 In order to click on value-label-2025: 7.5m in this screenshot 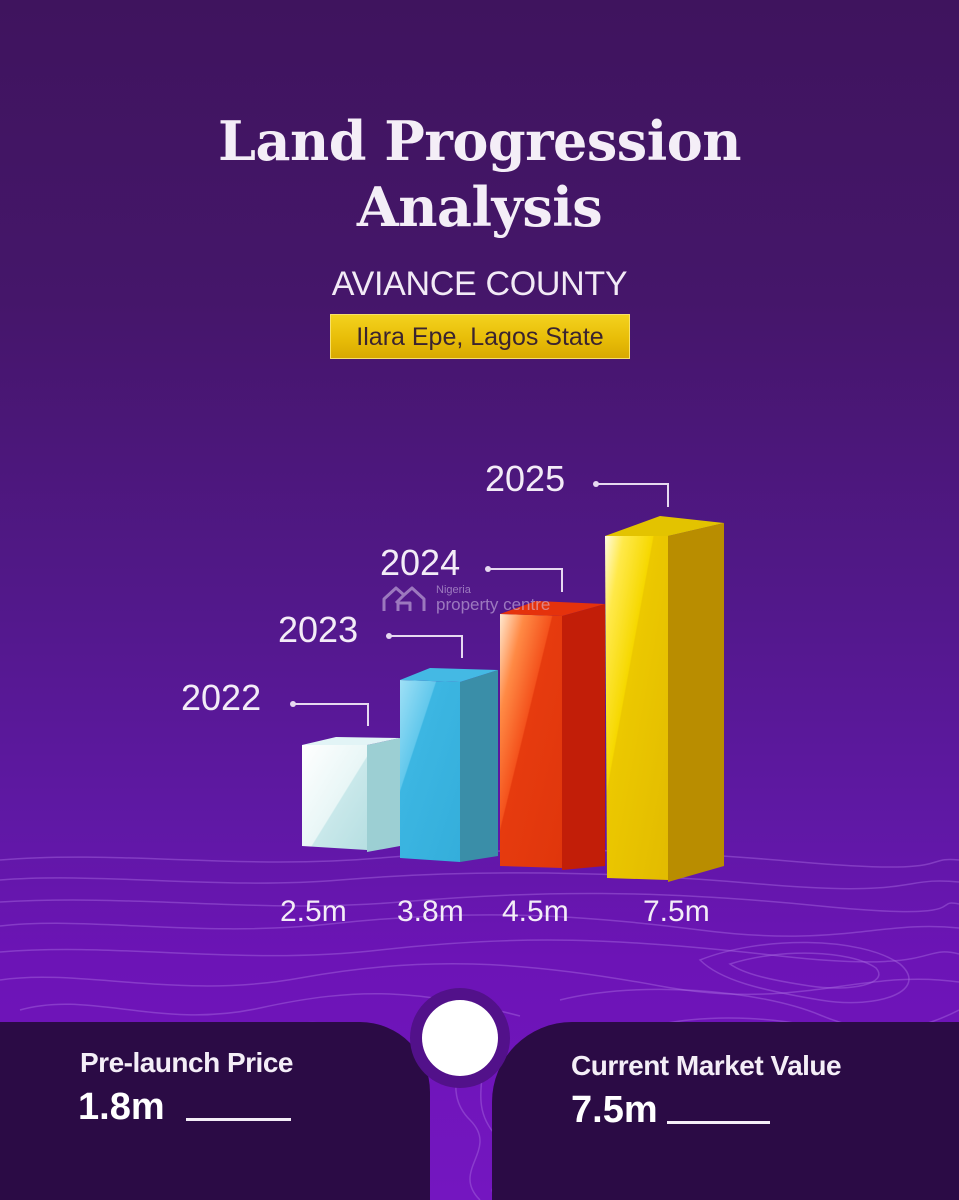, I will do `click(676, 911)`.